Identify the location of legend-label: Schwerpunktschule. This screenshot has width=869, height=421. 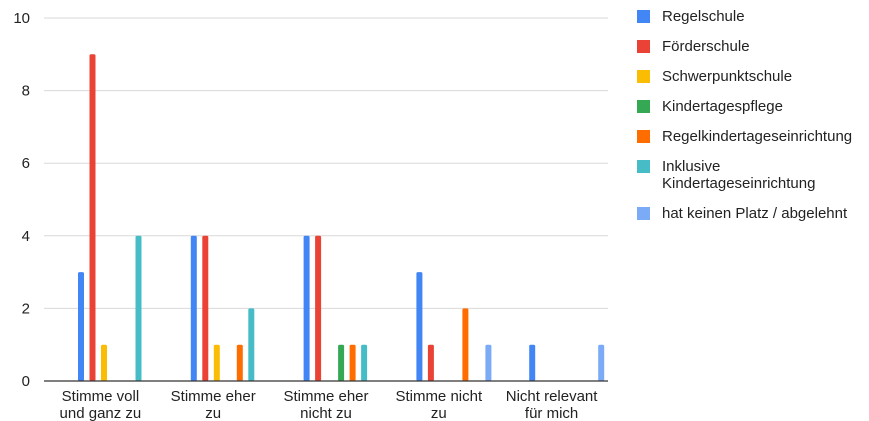
(727, 76).